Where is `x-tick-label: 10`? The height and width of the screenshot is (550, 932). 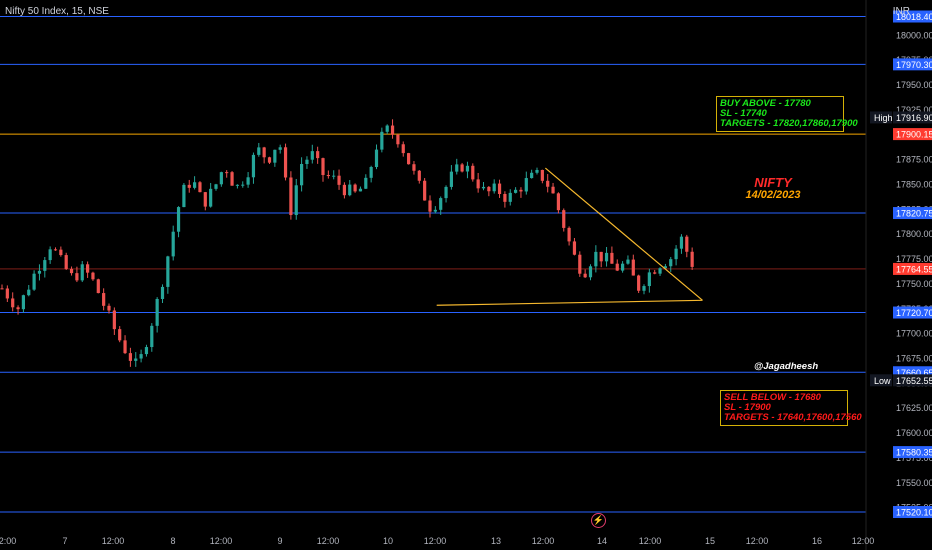 x-tick-label: 10 is located at coordinates (388, 541).